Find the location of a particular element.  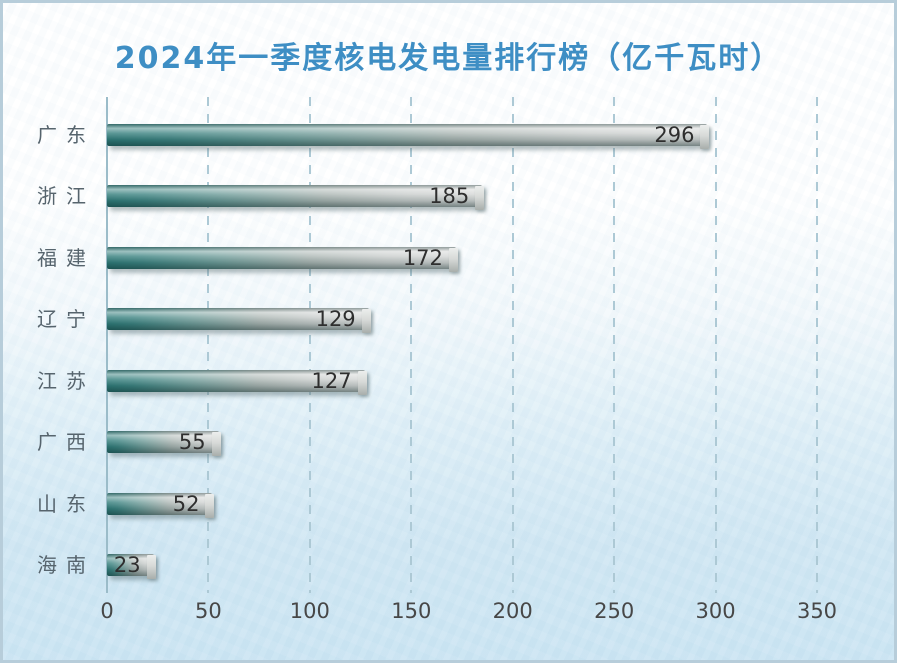

bar-value-label: 185 is located at coordinates (449, 196).